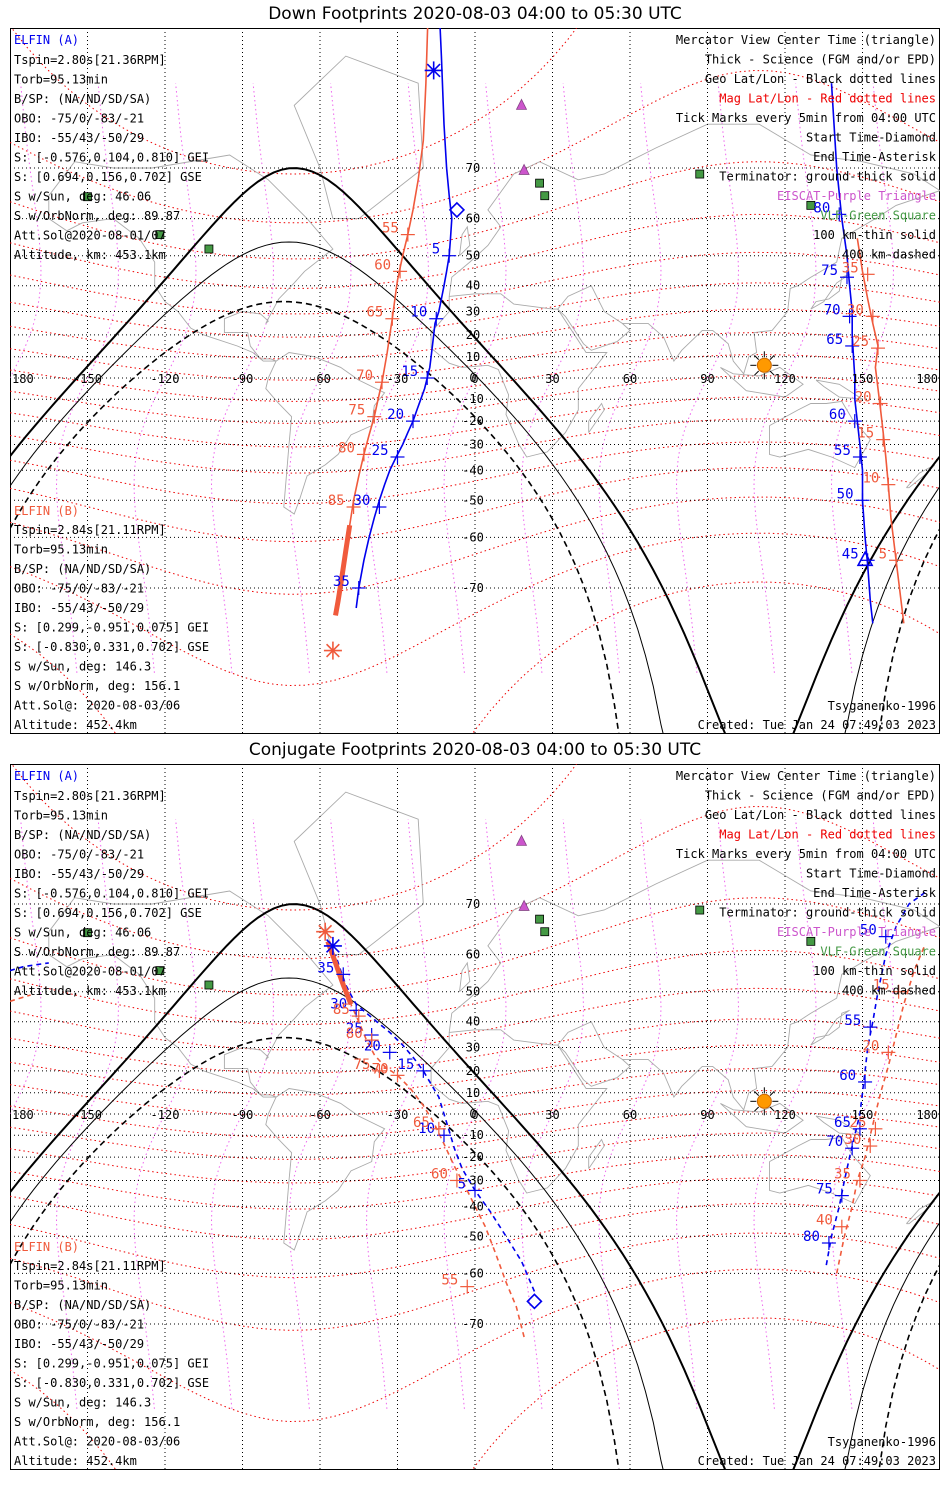 The image size is (950, 1500). Describe the element at coordinates (852, 1021) in the screenshot. I see `tick-label: 55` at that location.